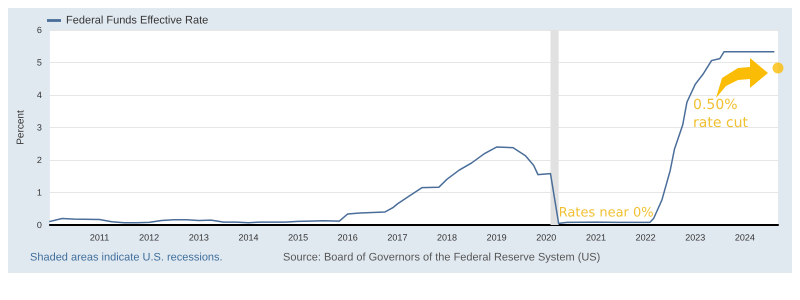 Image resolution: width=800 pixels, height=300 pixels. Describe the element at coordinates (447, 237) in the screenshot. I see `x-tick-label: 2018` at that location.